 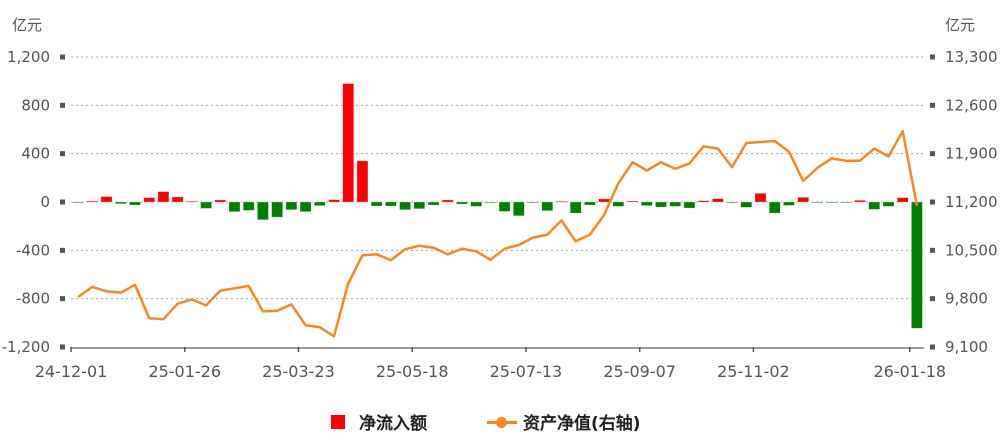 What do you see at coordinates (27, 25) in the screenshot?
I see `left-axis-unit: 亿元` at bounding box center [27, 25].